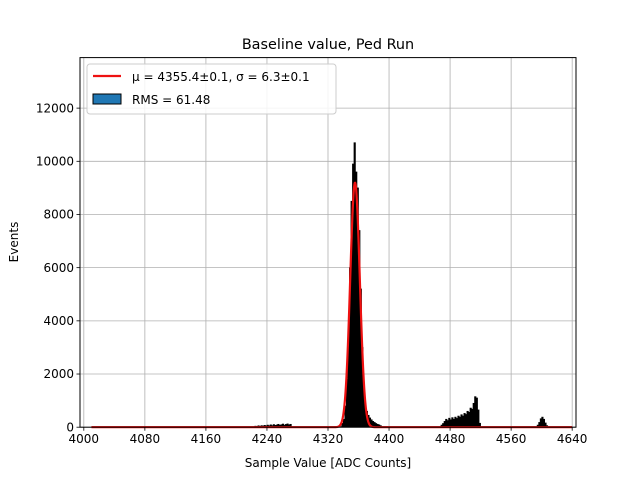  I want to click on y-tick-label: 12000, so click(55, 108).